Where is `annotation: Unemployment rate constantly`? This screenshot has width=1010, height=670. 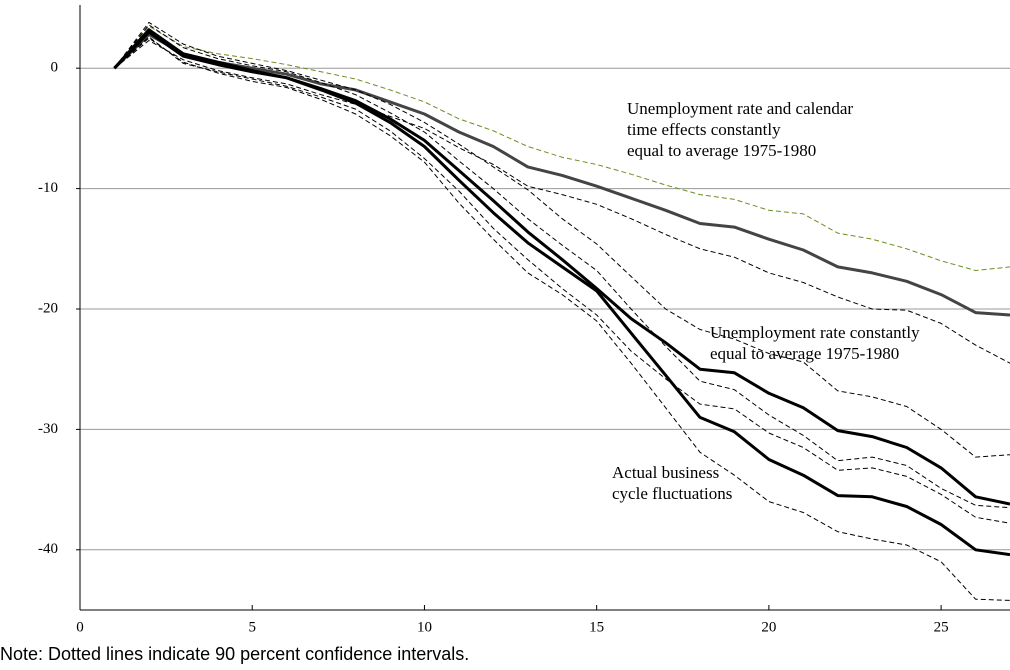 annotation: Unemployment rate constantly is located at coordinates (815, 332).